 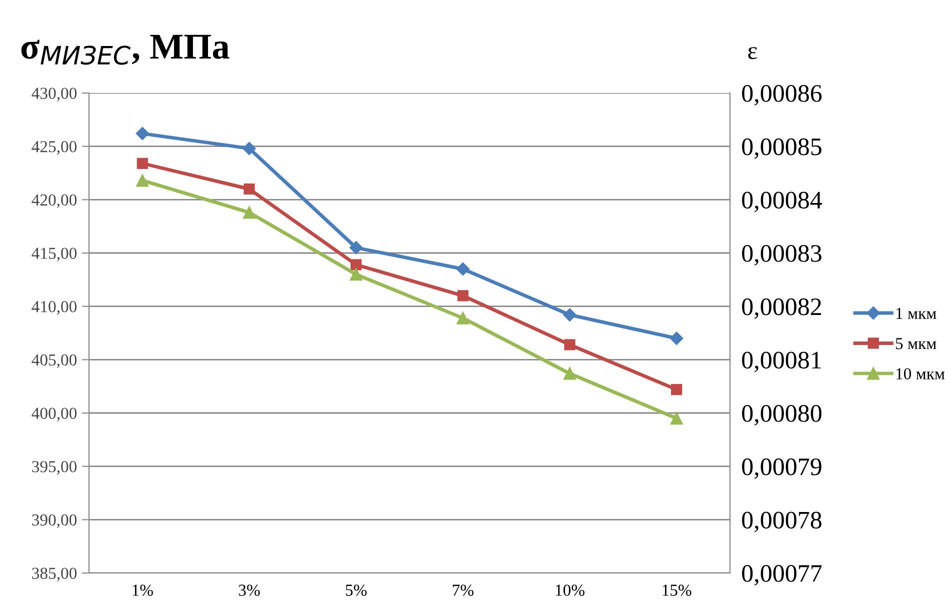 I want to click on chart-title: σ$_{МИЗЕС}$, МПа, so click(x=125, y=49).